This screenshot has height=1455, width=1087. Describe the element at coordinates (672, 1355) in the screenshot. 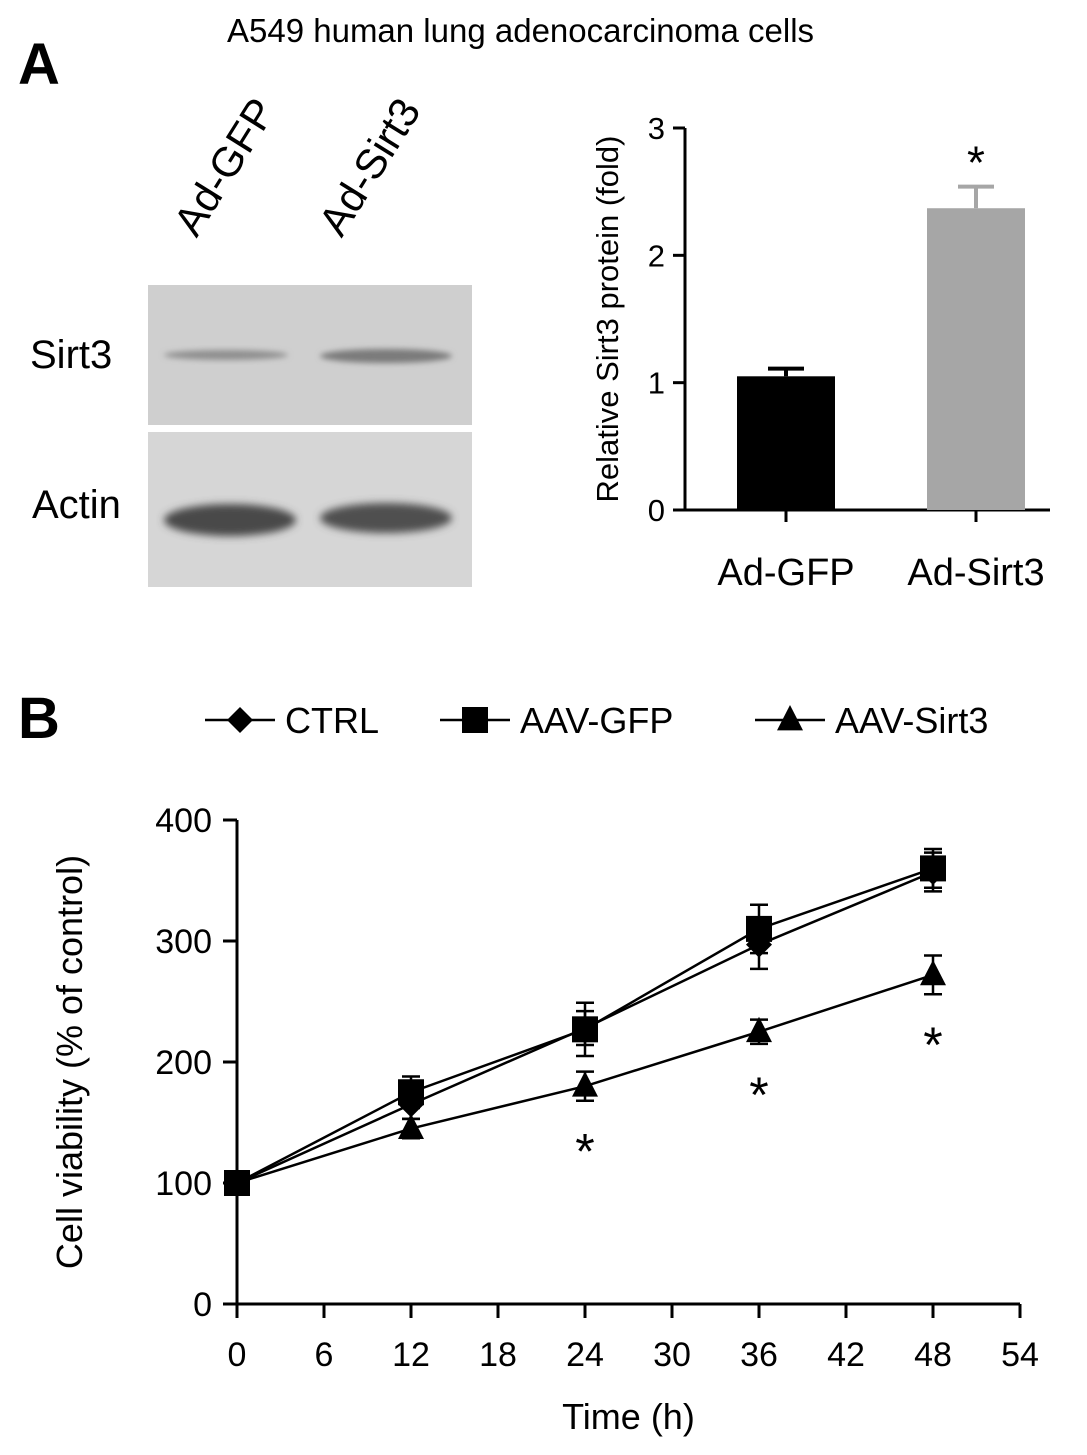

I see `line-x-tick-label: 30` at that location.